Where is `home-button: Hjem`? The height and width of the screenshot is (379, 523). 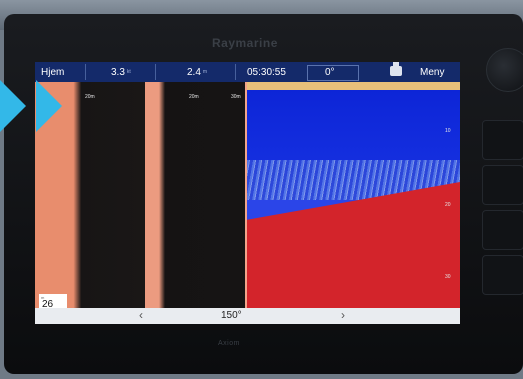
home-button: Hjem is located at coordinates (52, 72).